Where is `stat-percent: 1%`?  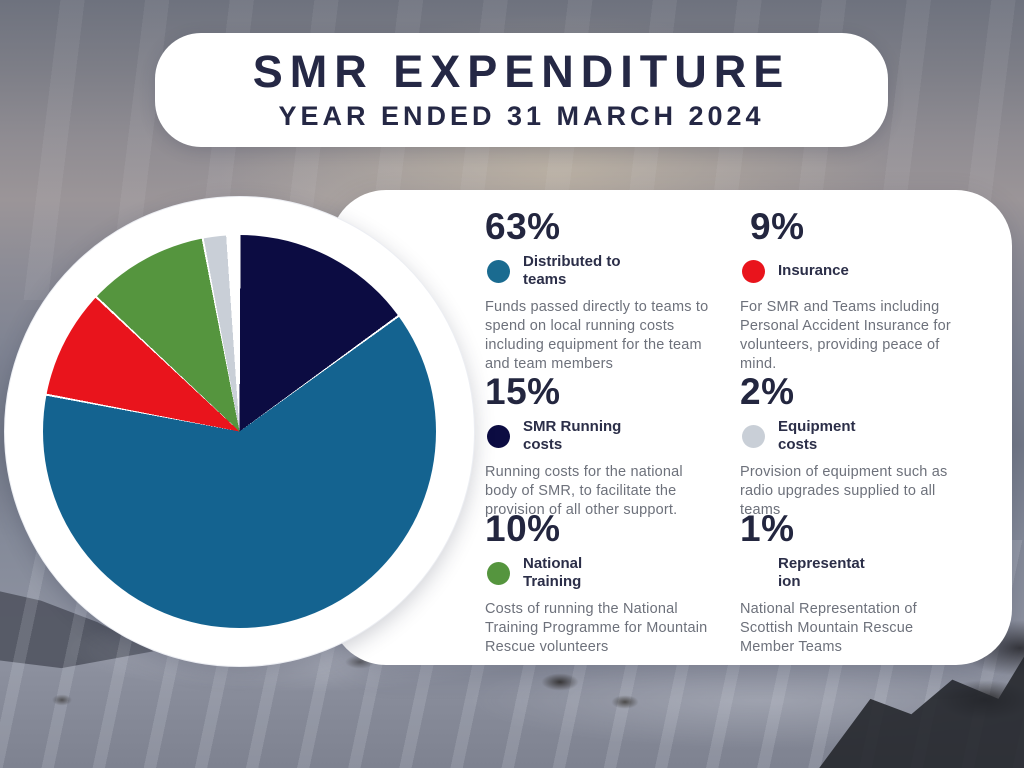 stat-percent: 1% is located at coordinates (767, 528).